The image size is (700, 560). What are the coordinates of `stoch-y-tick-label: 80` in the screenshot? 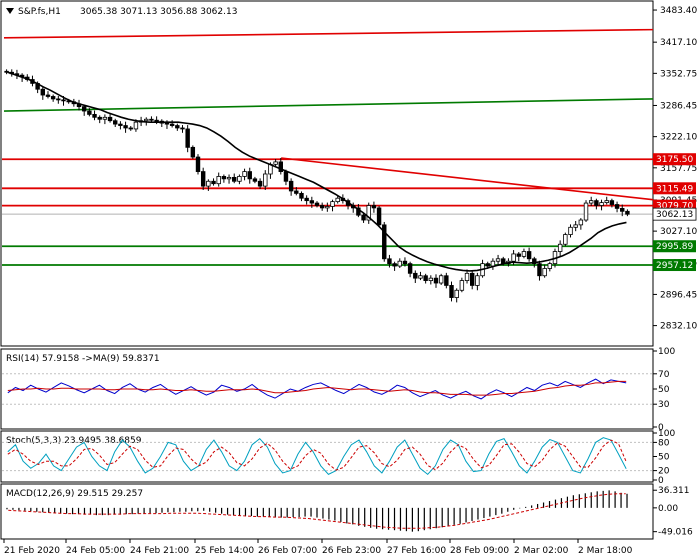 It's located at (664, 443).